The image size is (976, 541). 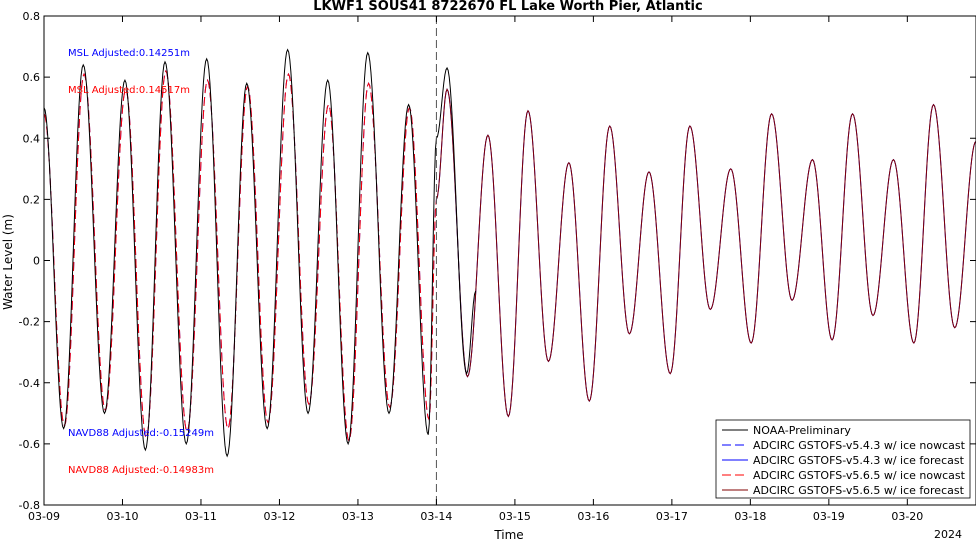 I want to click on y-tick-label: 0, so click(x=36, y=261).